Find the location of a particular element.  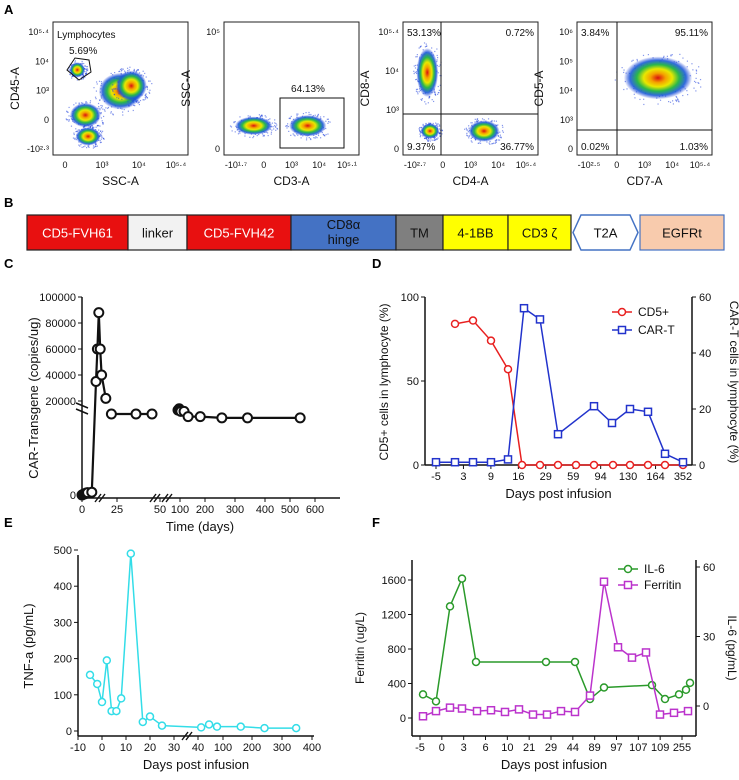

y-tick-label: 1200 is located at coordinates (394, 616).